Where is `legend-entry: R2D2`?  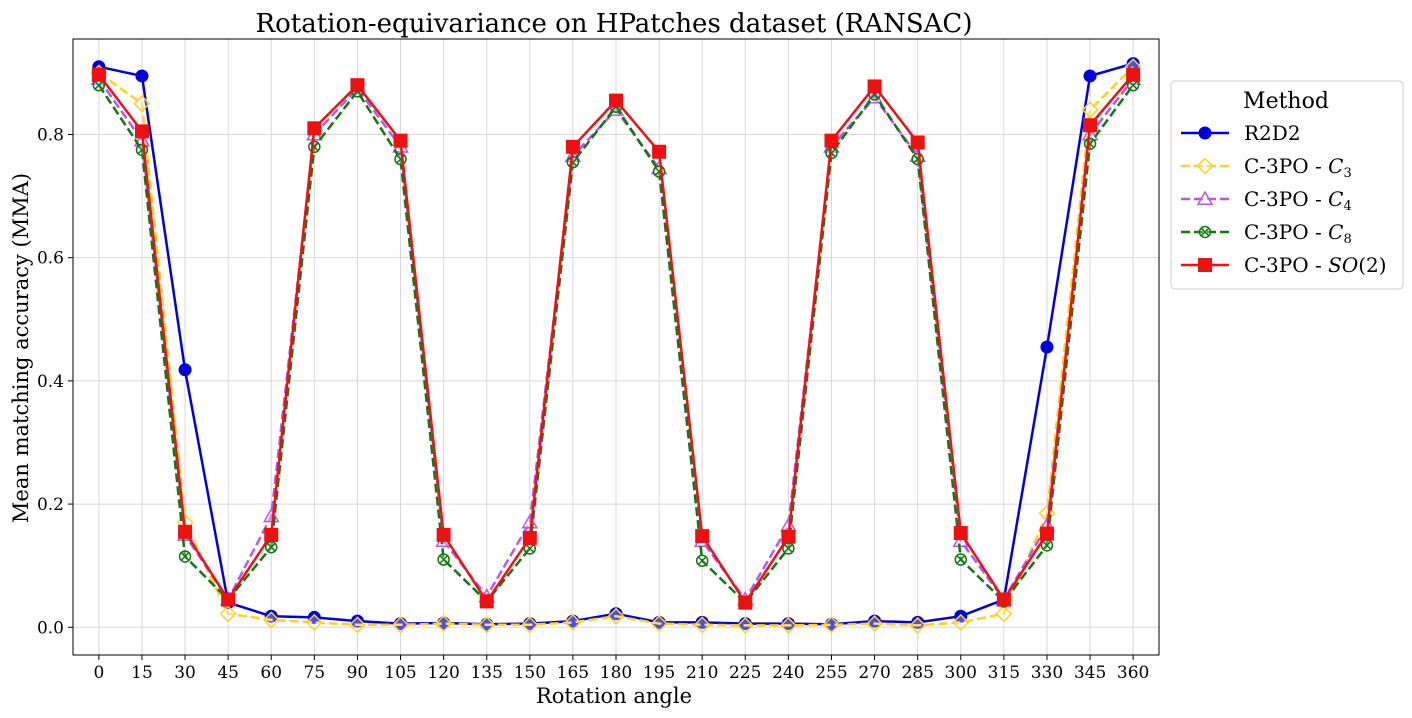 legend-entry: R2D2 is located at coordinates (1241, 133).